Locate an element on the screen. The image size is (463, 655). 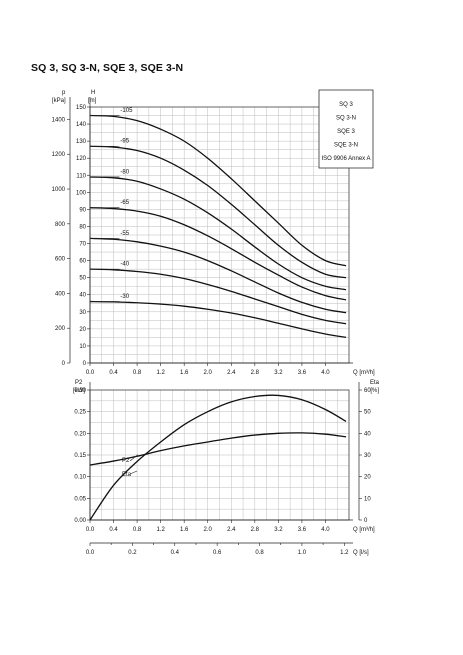
head-curve-label: -95 is located at coordinates (124, 142).